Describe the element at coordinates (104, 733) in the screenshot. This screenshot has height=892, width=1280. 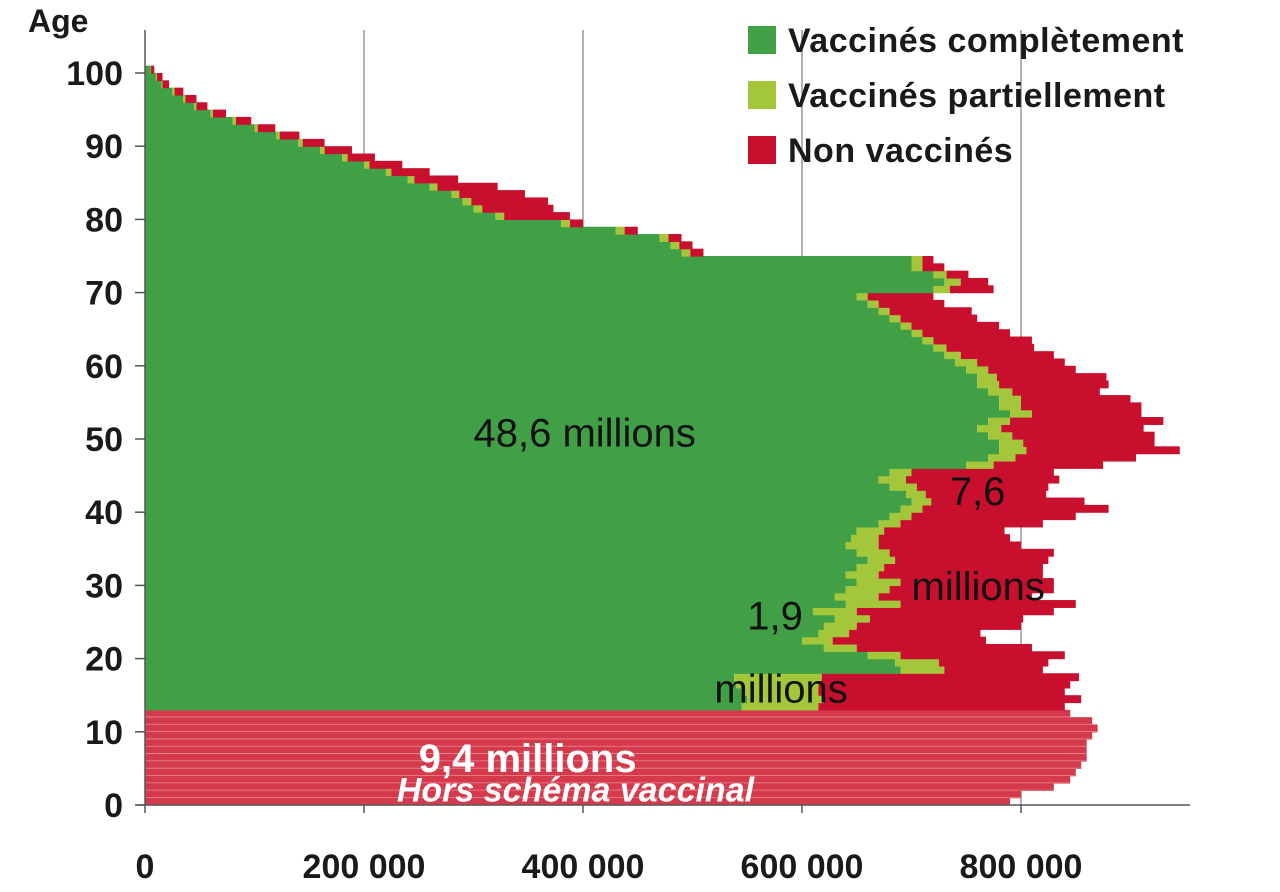
I see `y-tick-label: 10` at that location.